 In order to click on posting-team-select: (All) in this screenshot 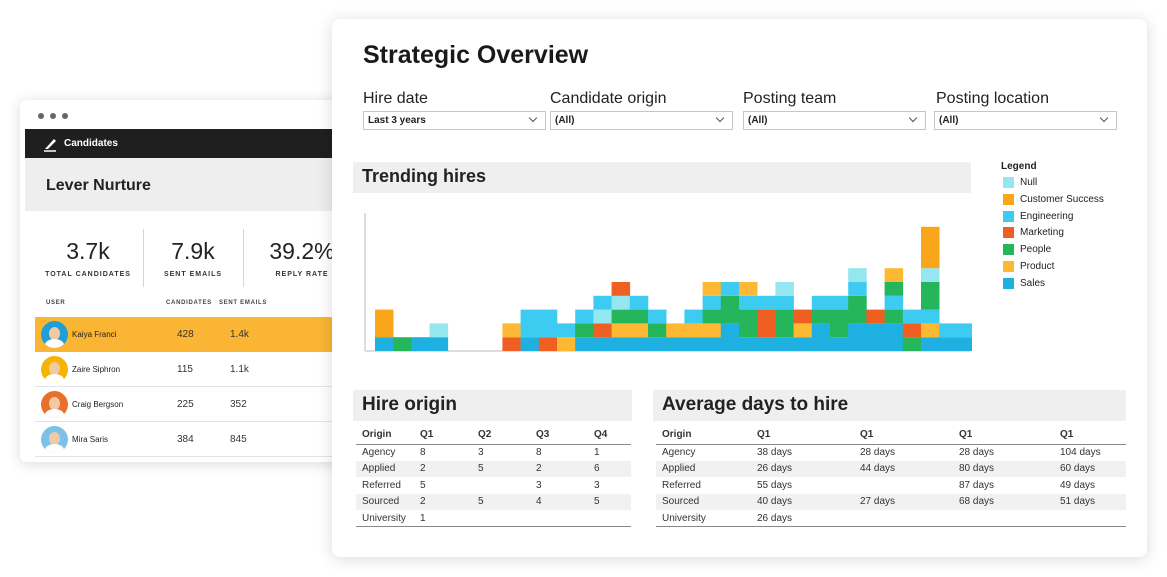, I will do `click(834, 120)`.